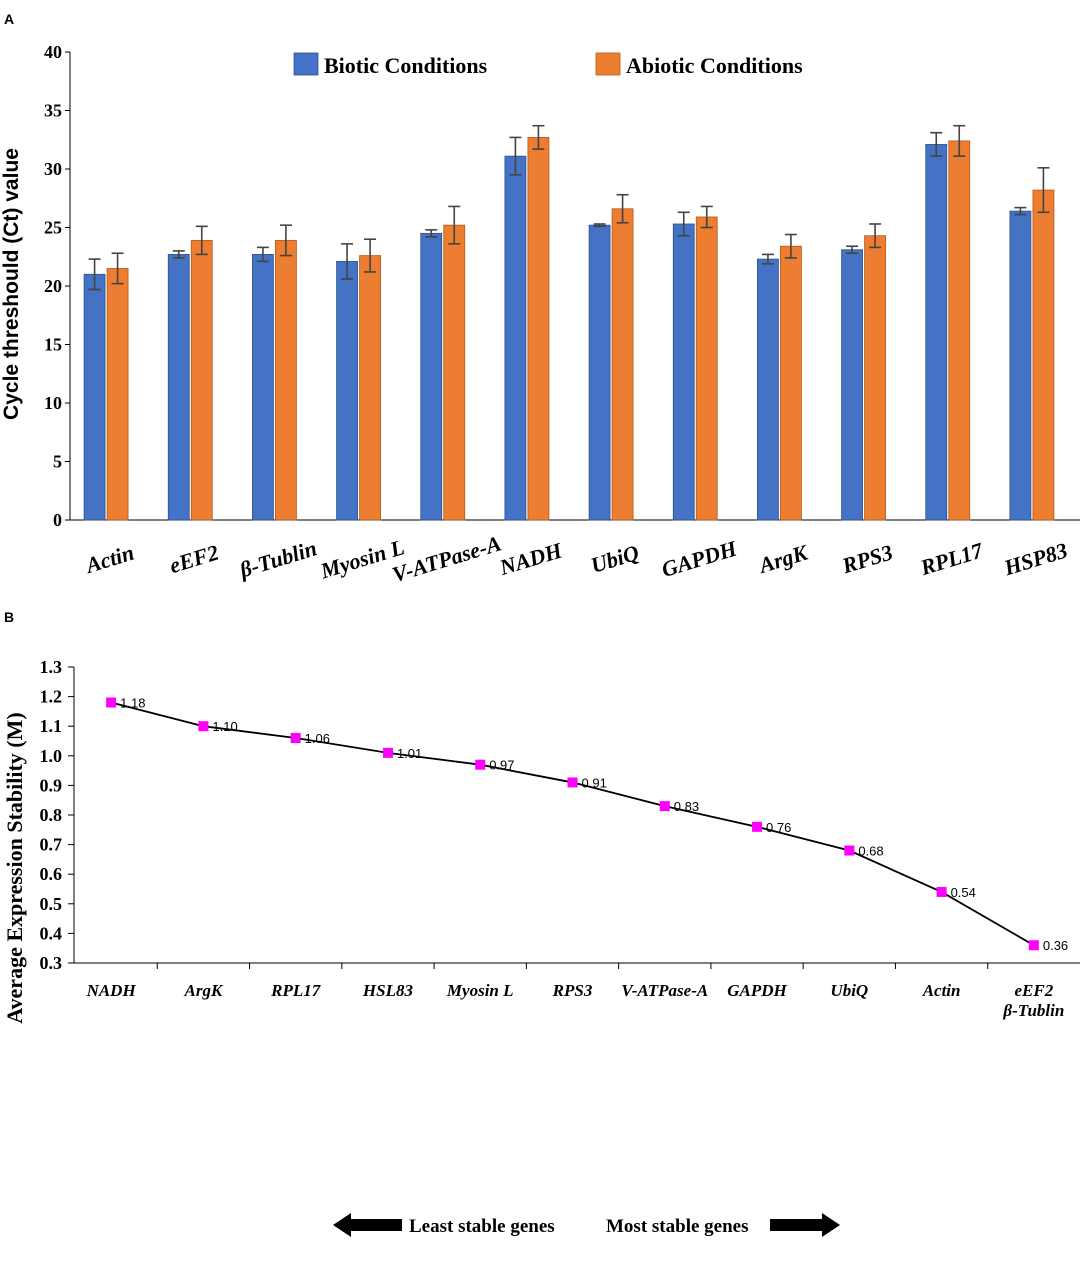 The image size is (1084, 1269). Describe the element at coordinates (1033, 1010) in the screenshot. I see `x-tick-label-b: β-Tublin` at that location.